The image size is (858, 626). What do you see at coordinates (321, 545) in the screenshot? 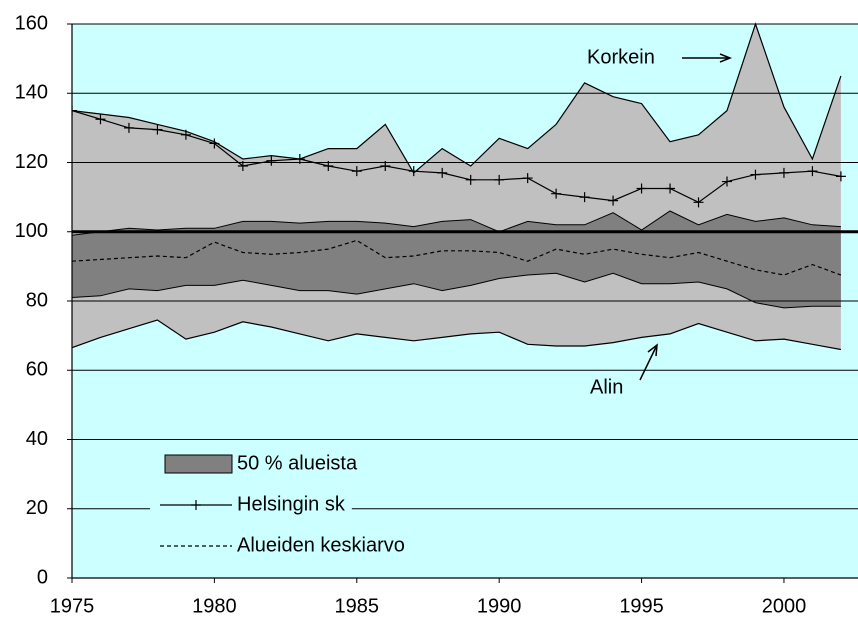
I see `legend-label: Alueiden keskiarvo` at bounding box center [321, 545].